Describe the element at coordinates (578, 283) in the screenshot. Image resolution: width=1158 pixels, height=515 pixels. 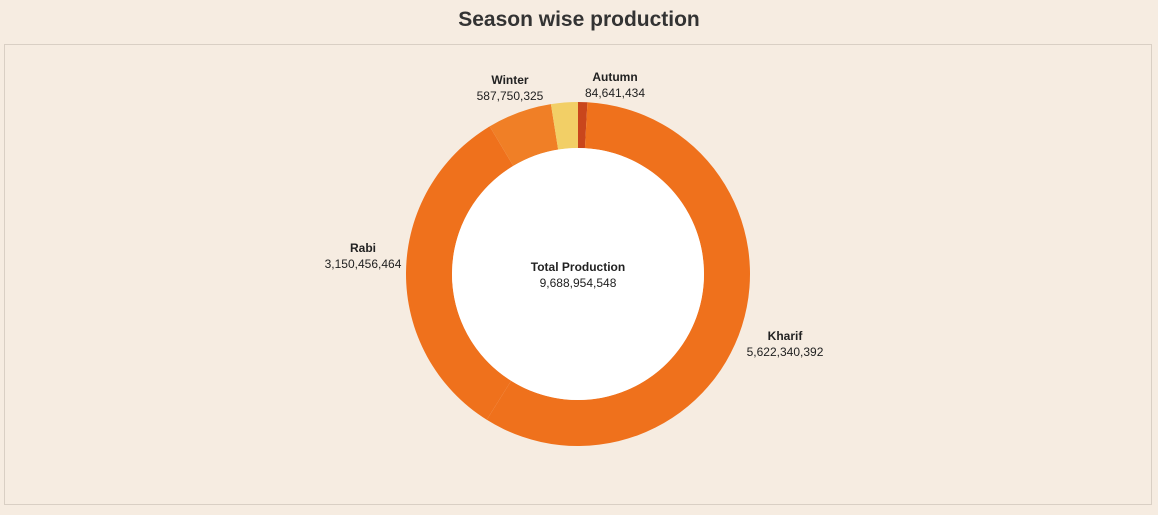
I see `center-value: 9,688,954,548` at that location.